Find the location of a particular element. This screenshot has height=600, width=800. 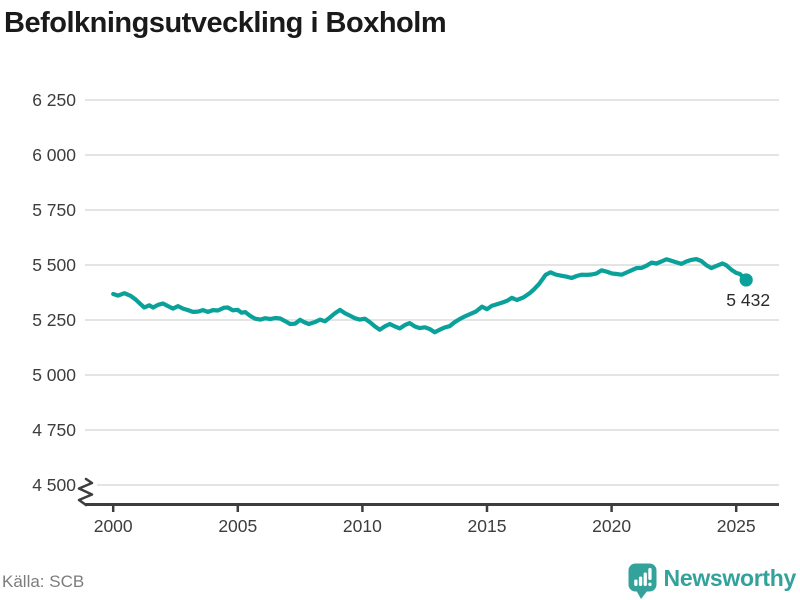

x-axis-label: 2015 is located at coordinates (487, 526).